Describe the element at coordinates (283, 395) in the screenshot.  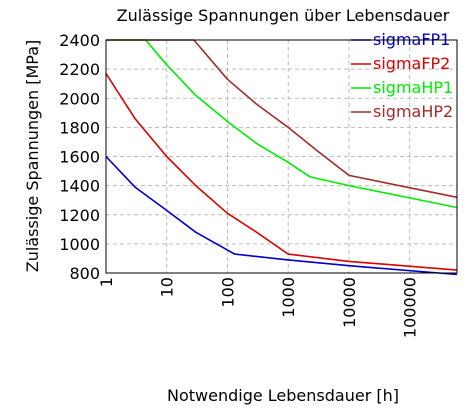
I see `x-axis-label: Notwendige Lebensdauer [h]` at that location.